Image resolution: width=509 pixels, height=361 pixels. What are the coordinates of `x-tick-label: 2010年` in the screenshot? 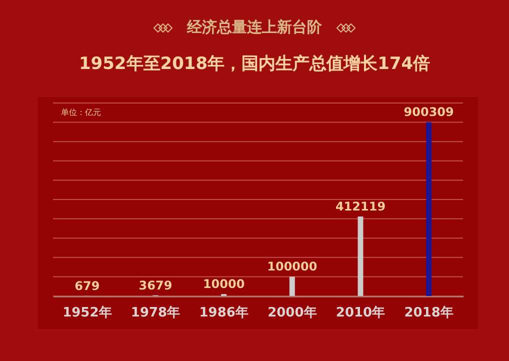 It's located at (361, 313).